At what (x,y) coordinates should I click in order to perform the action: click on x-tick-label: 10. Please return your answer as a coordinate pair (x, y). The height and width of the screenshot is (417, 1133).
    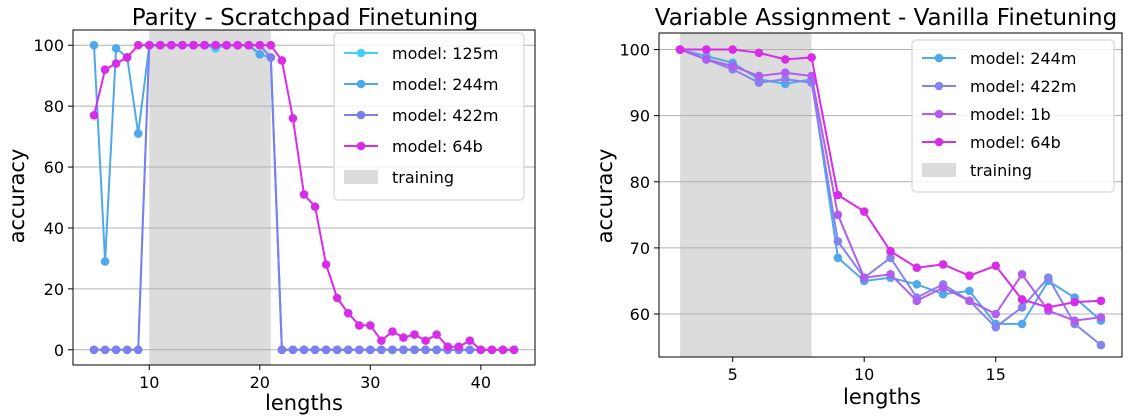
    Looking at the image, I should click on (149, 382).